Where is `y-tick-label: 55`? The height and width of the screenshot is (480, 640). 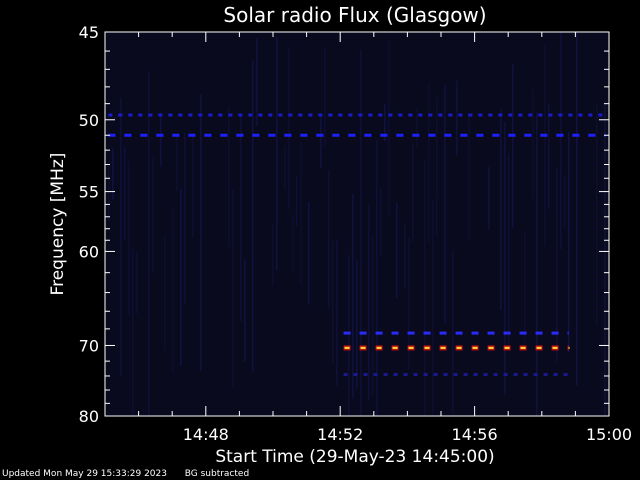 y-tick-label: 55 is located at coordinates (89, 192).